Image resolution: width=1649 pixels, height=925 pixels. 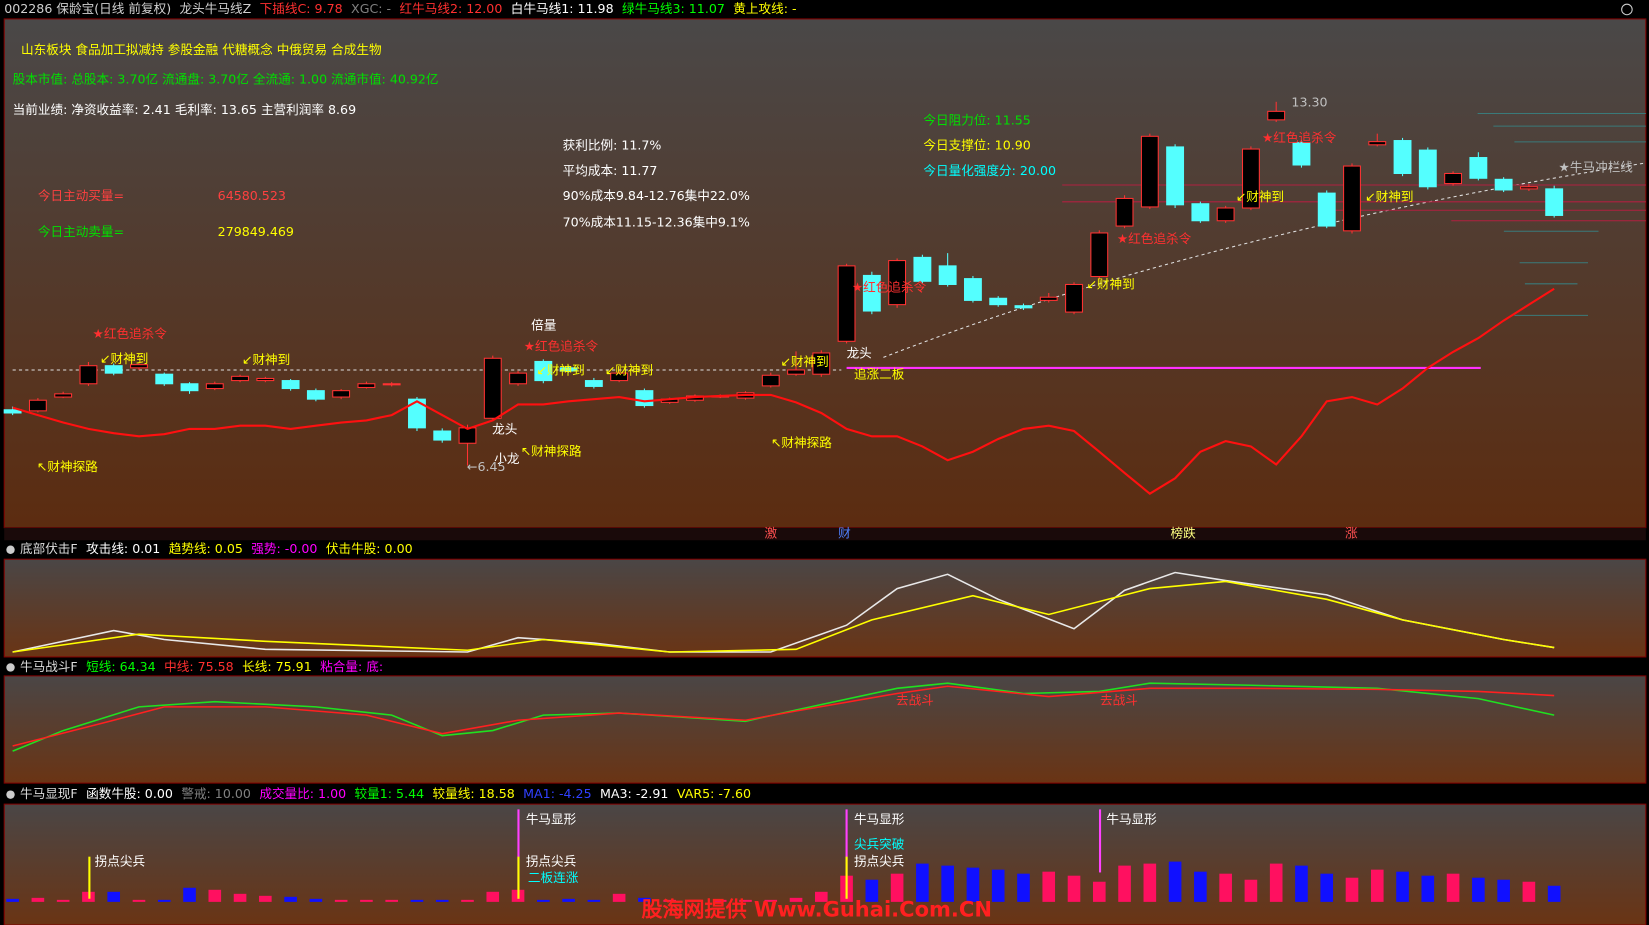 I want to click on signal-marker: 激, so click(x=771, y=532).